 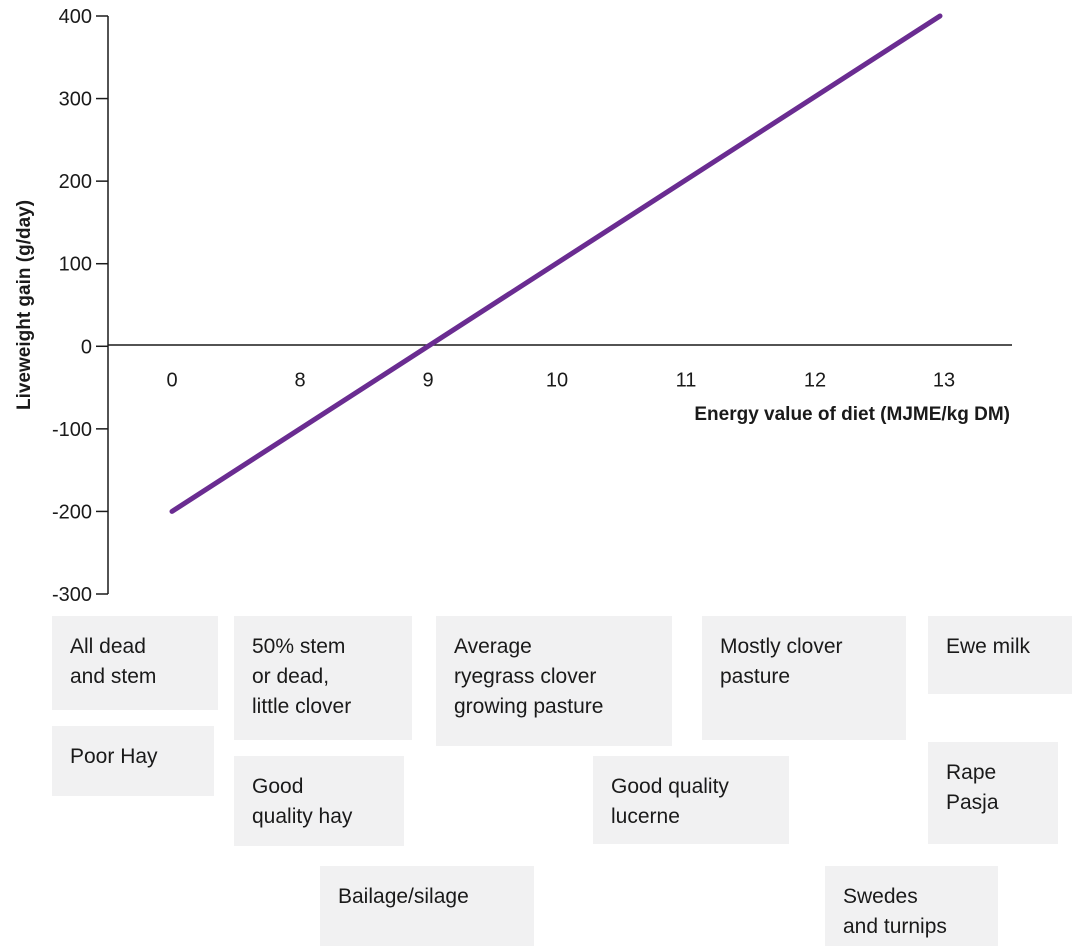 I want to click on feed-type-box: Good quality hay, so click(x=319, y=801).